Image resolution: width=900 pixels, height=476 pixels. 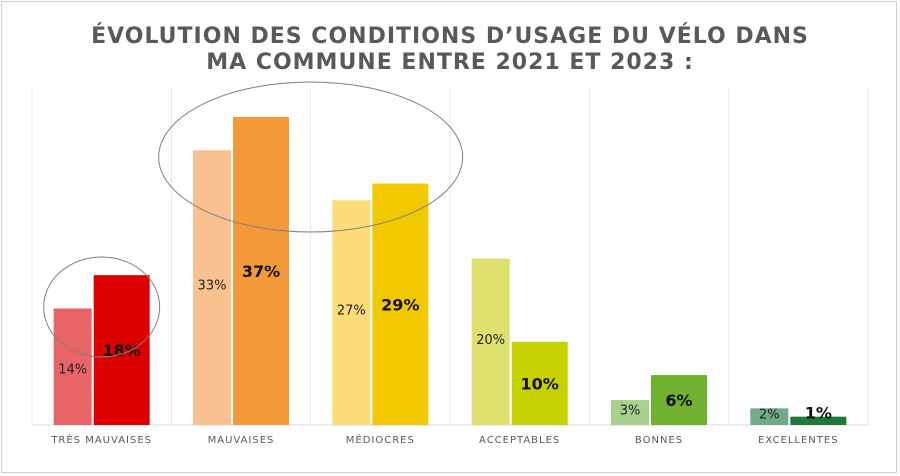 What do you see at coordinates (659, 440) in the screenshot?
I see `category-label: BONNES` at bounding box center [659, 440].